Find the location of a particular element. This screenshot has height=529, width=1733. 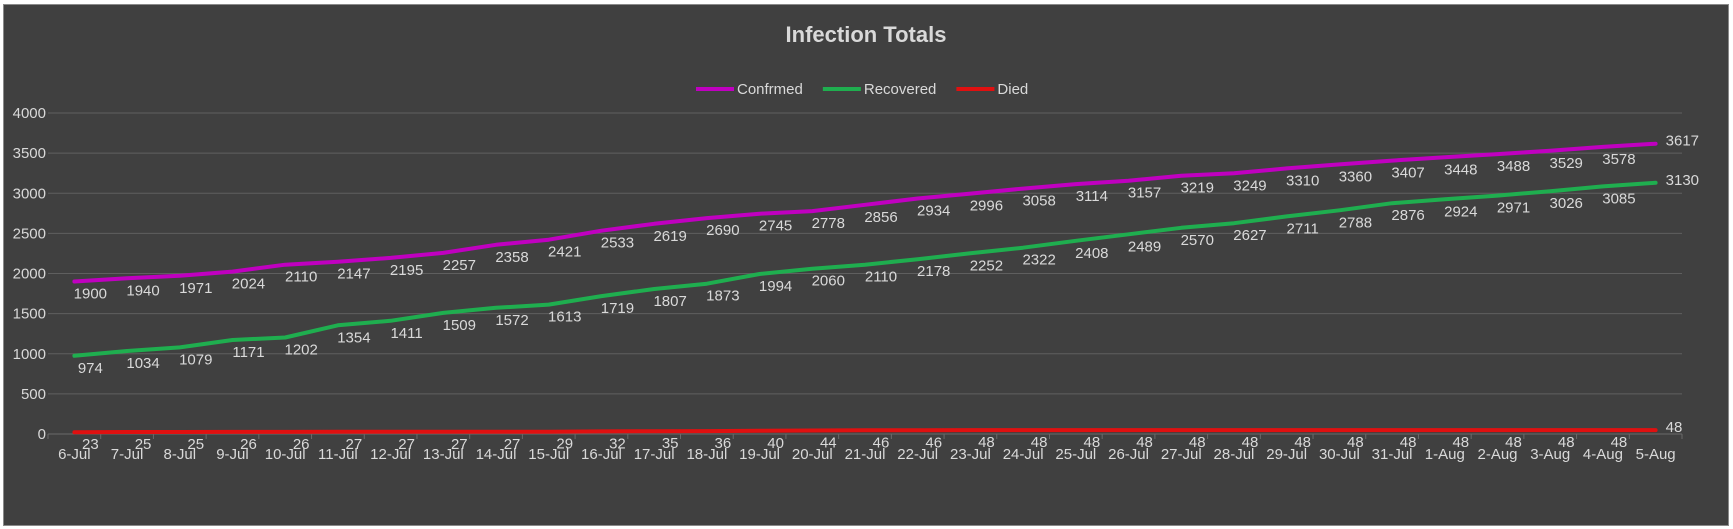

data-label: 1807 is located at coordinates (669, 301).